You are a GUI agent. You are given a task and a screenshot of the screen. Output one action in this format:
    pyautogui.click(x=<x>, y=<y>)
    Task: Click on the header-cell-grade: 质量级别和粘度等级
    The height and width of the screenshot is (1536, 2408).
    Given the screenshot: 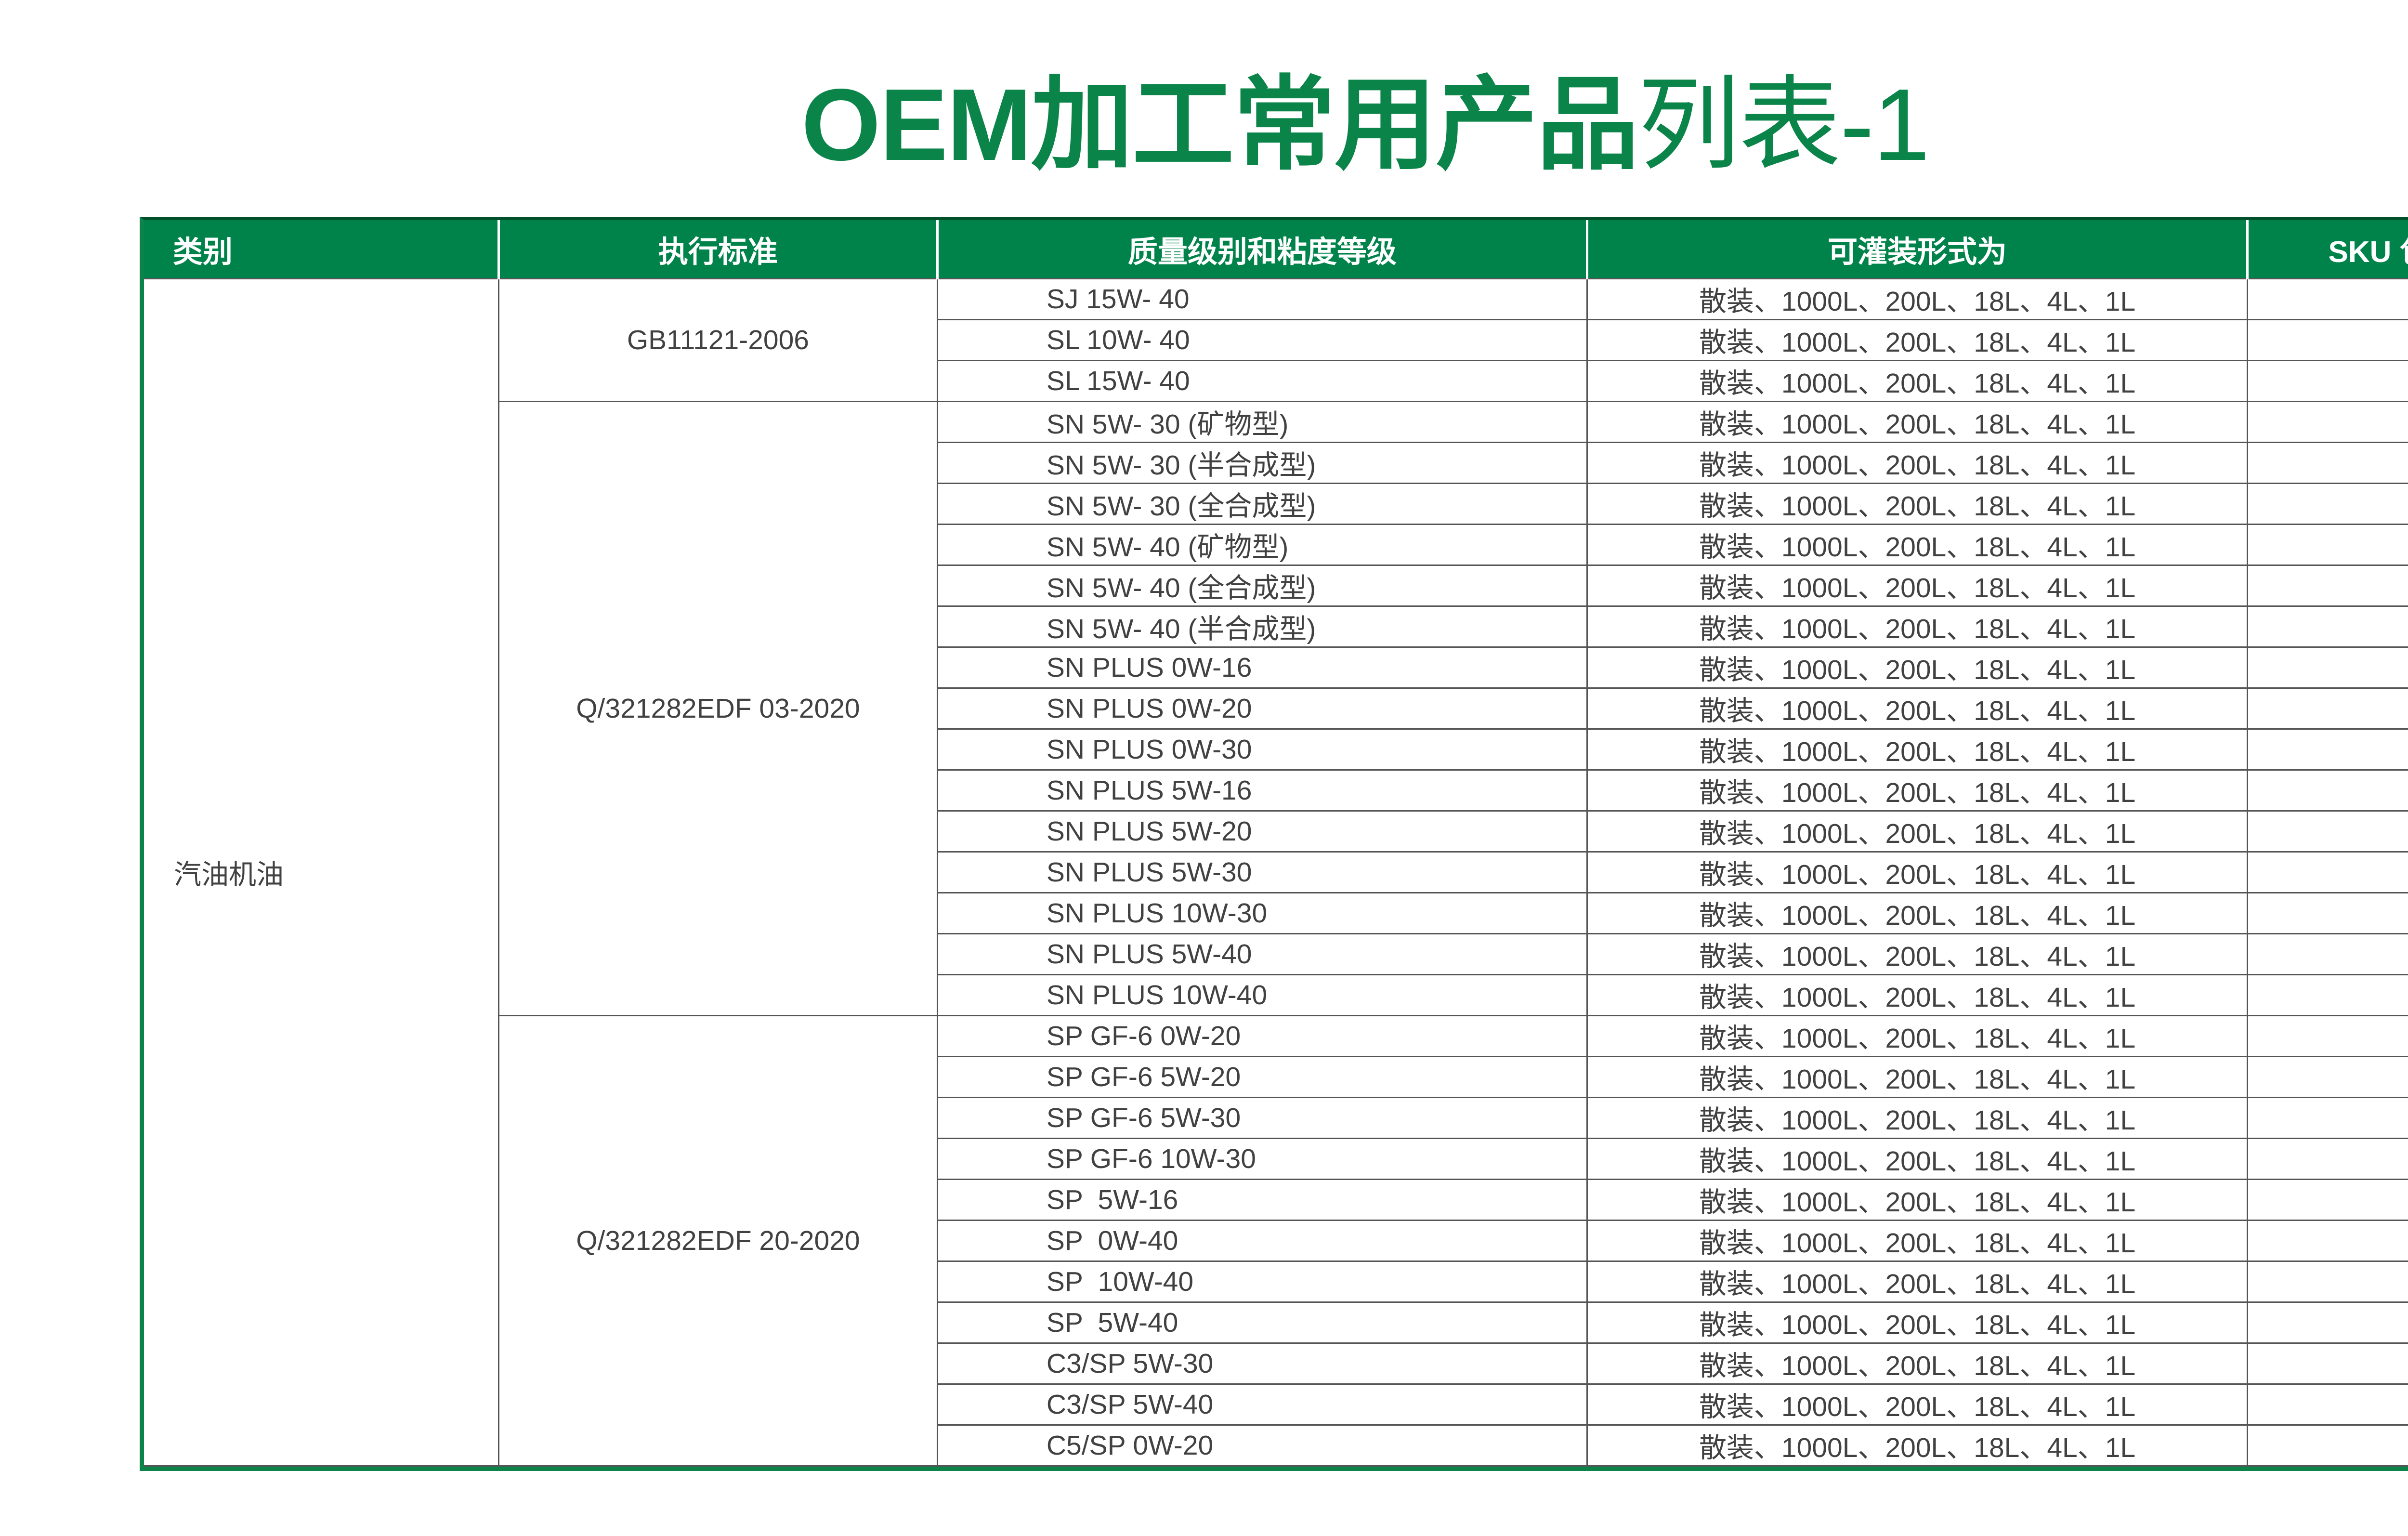 What is the action you would take?
    pyautogui.click(x=1263, y=249)
    